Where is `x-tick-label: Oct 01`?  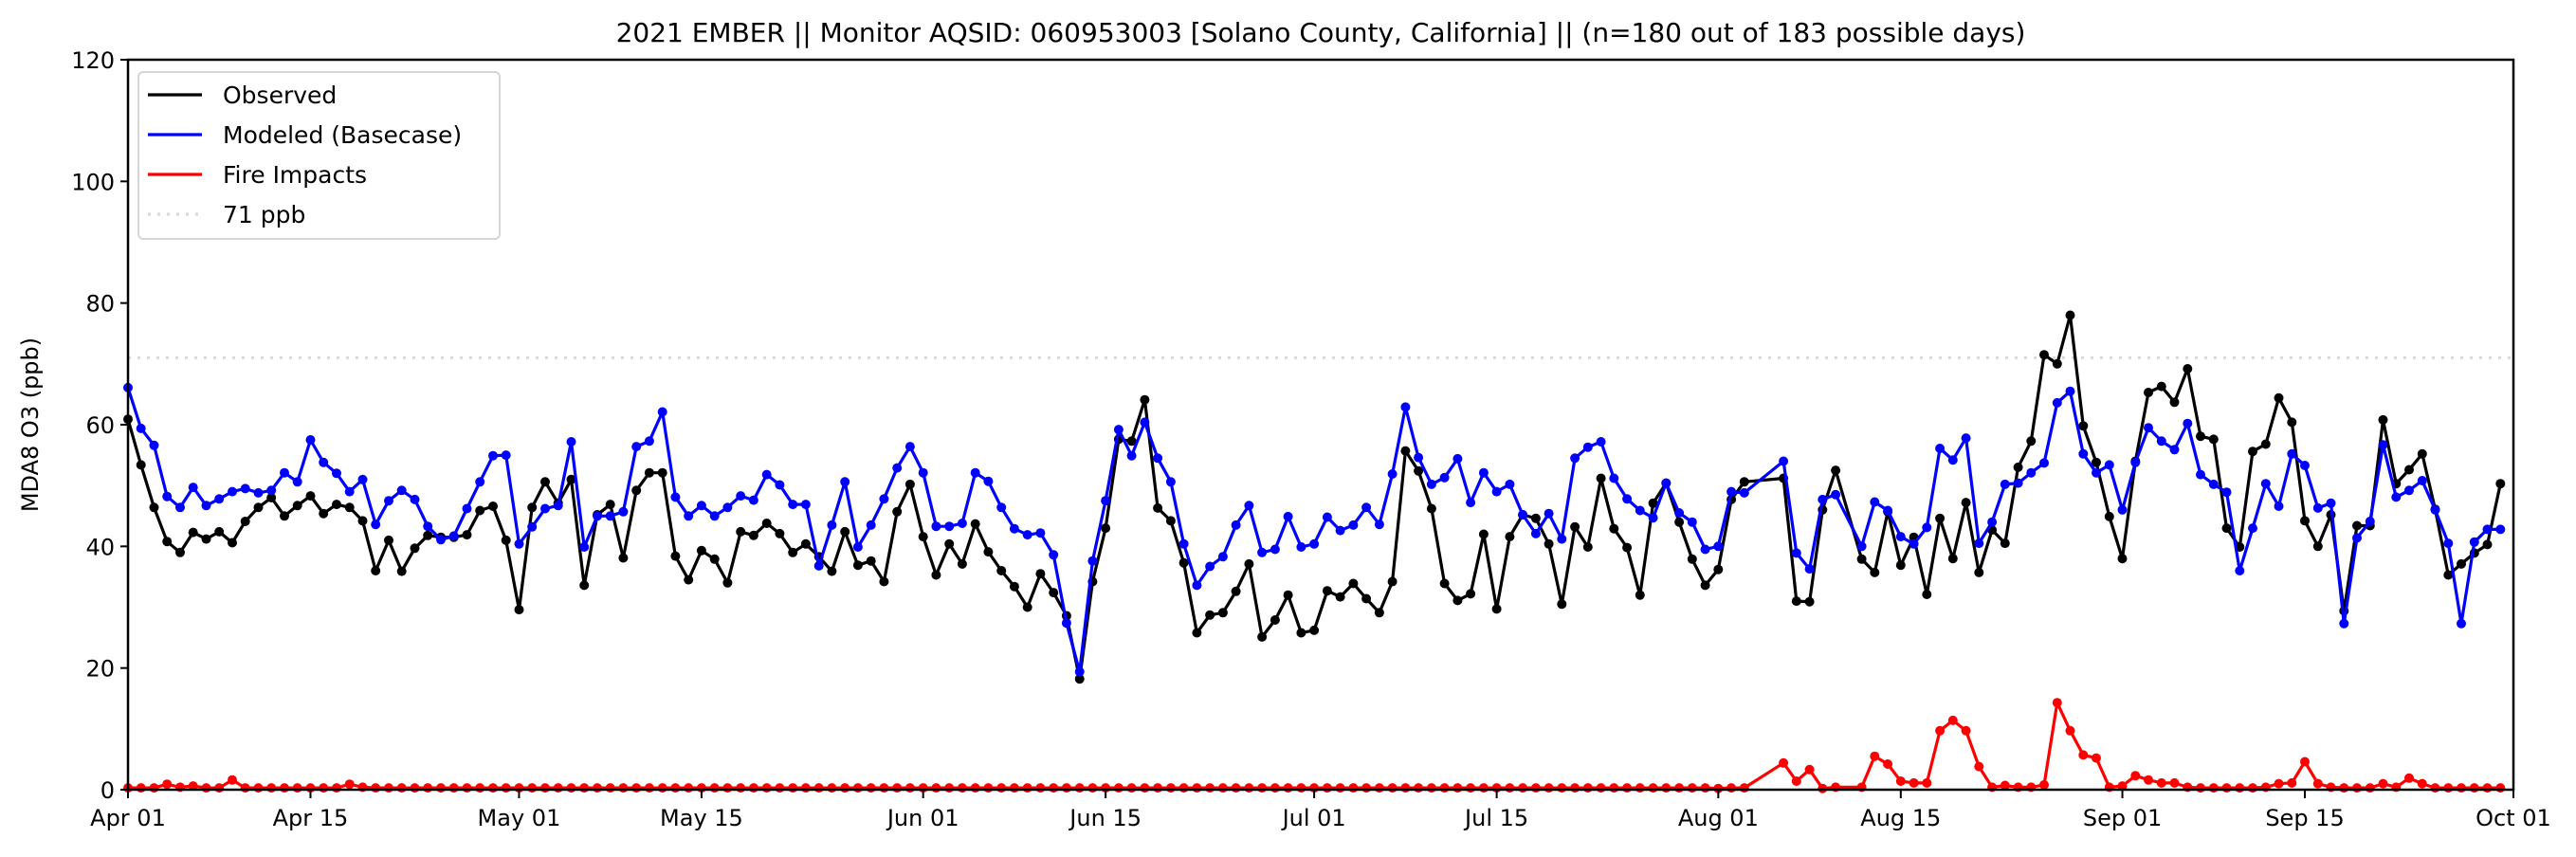 x-tick-label: Oct 01 is located at coordinates (2513, 818).